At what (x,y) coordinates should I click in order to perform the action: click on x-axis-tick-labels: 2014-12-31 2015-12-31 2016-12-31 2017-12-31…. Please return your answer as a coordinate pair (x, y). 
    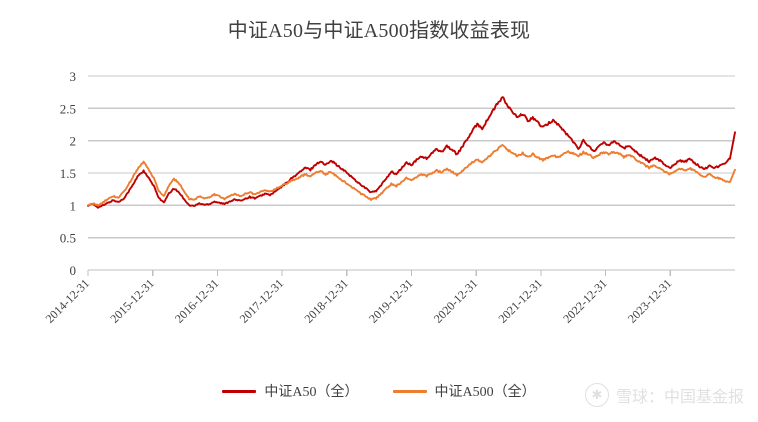
    Looking at the image, I should click on (359, 300).